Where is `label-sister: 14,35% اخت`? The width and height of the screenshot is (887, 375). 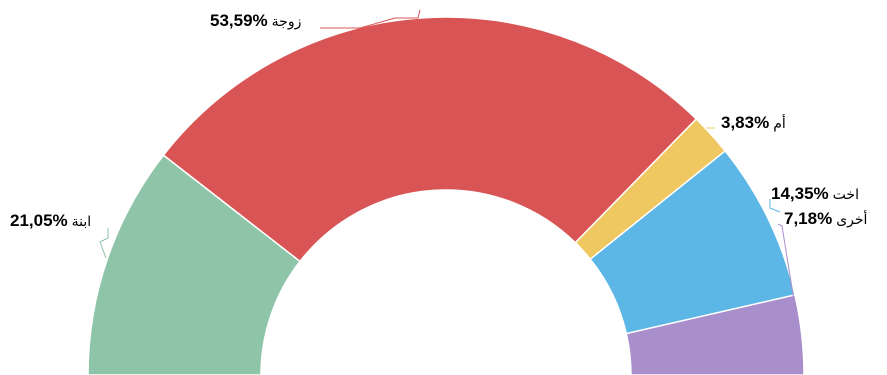
label-sister: 14,35% اخت is located at coordinates (815, 193).